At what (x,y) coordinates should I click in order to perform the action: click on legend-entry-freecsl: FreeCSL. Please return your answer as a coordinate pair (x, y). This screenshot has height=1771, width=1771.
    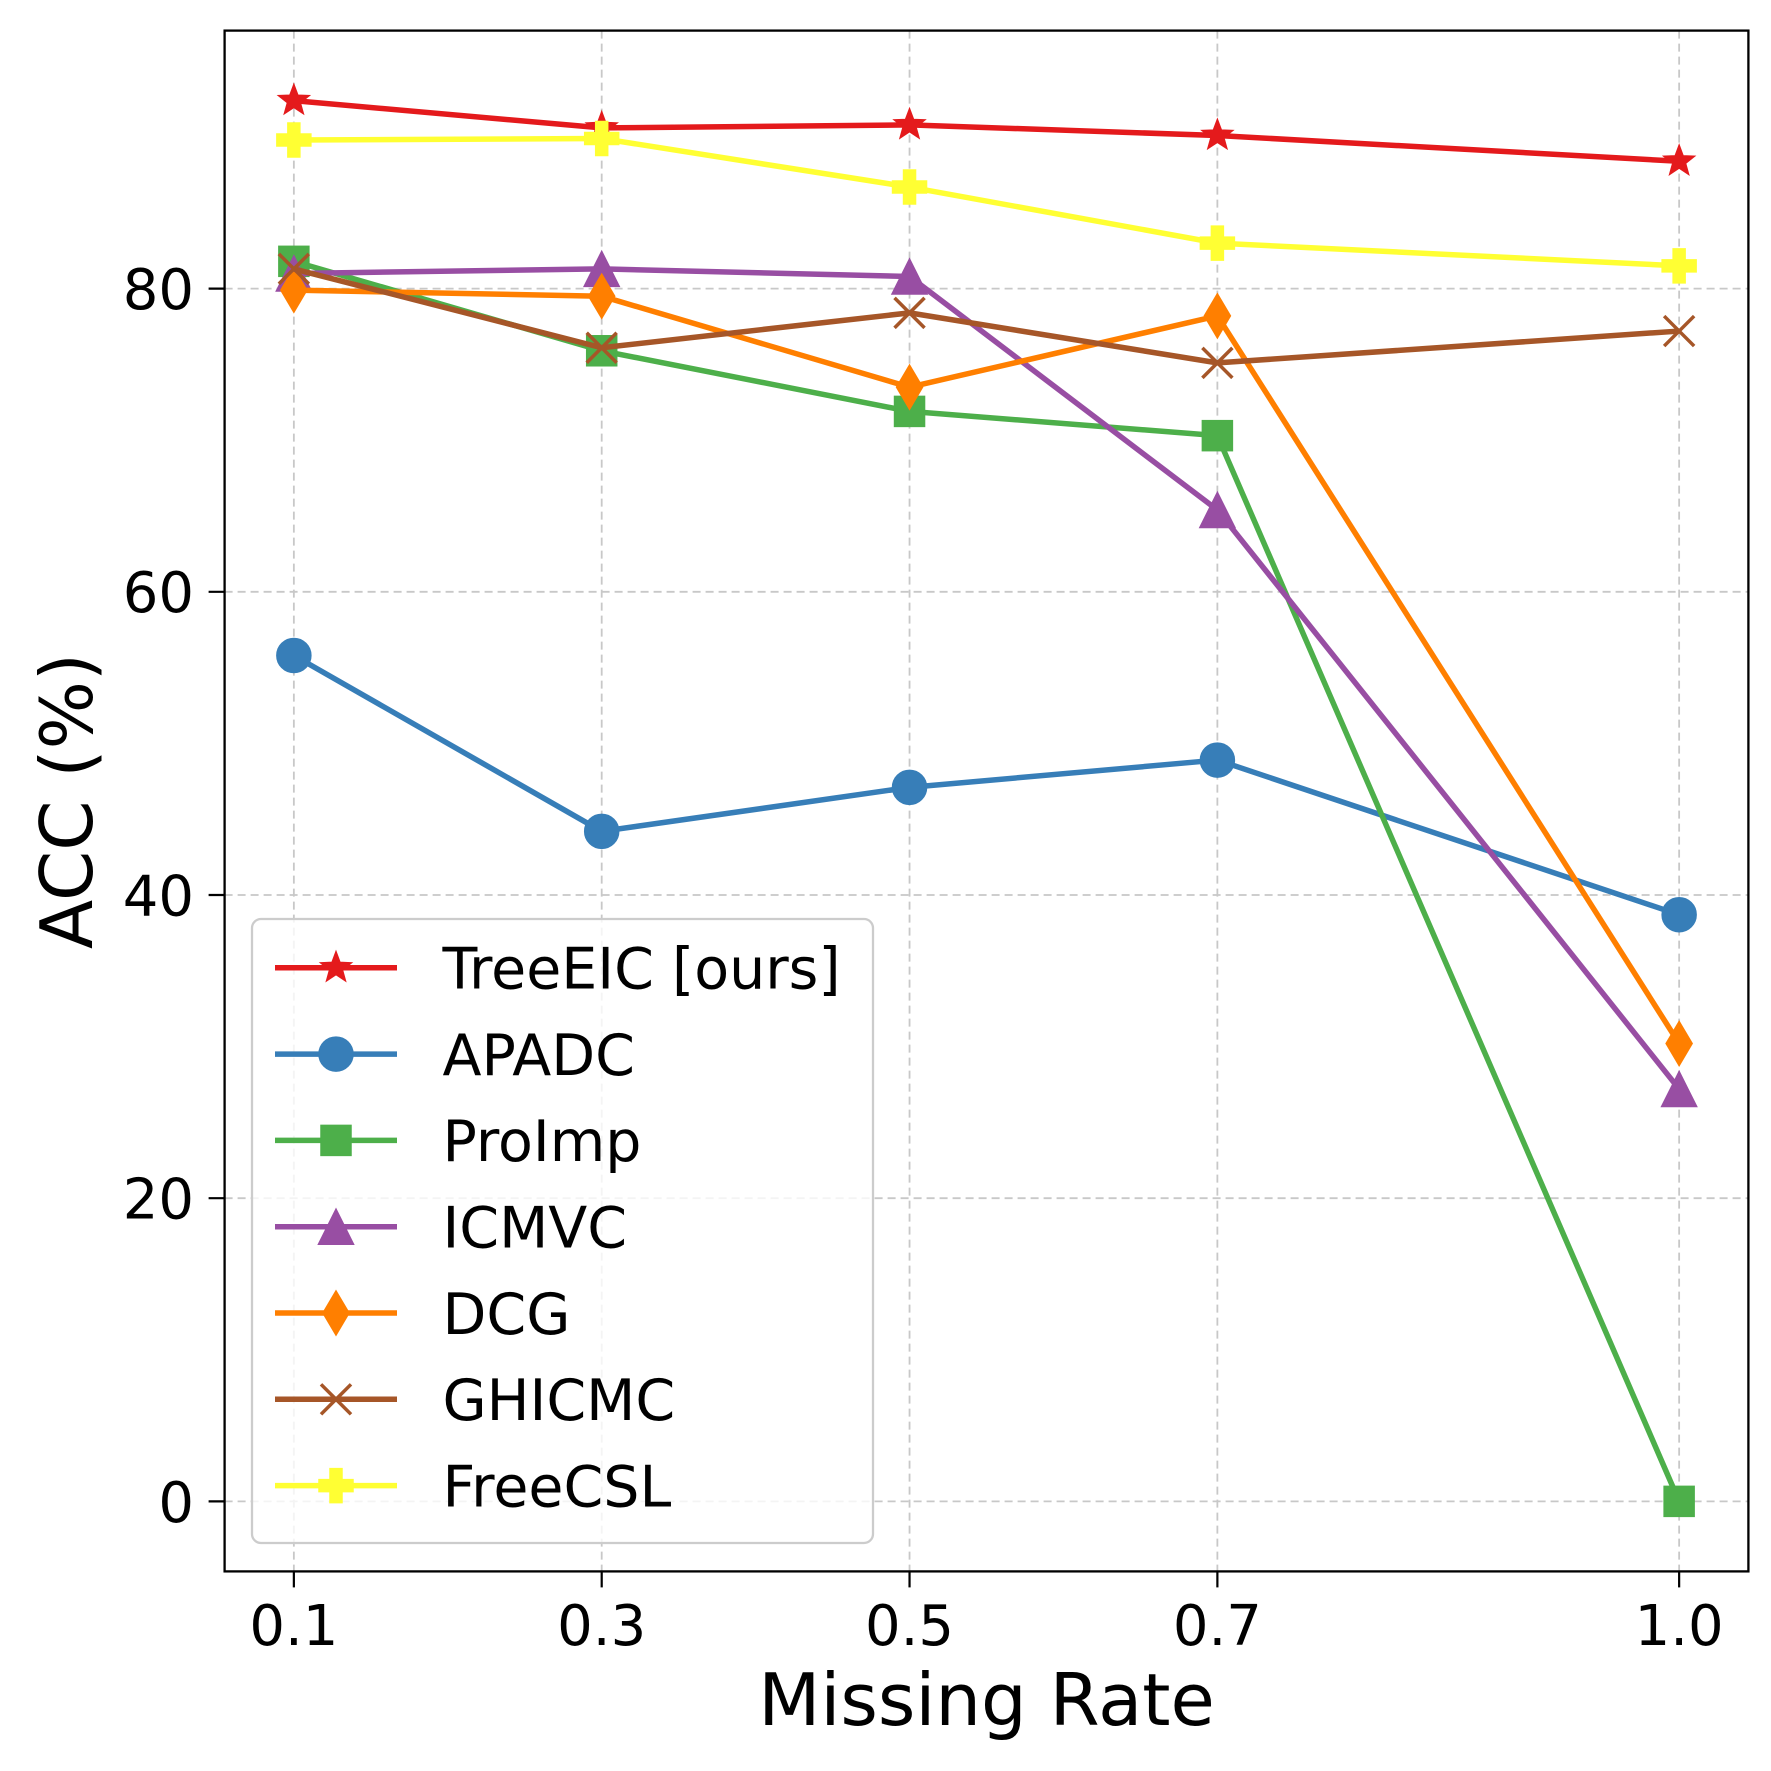
    Looking at the image, I should click on (473, 1487).